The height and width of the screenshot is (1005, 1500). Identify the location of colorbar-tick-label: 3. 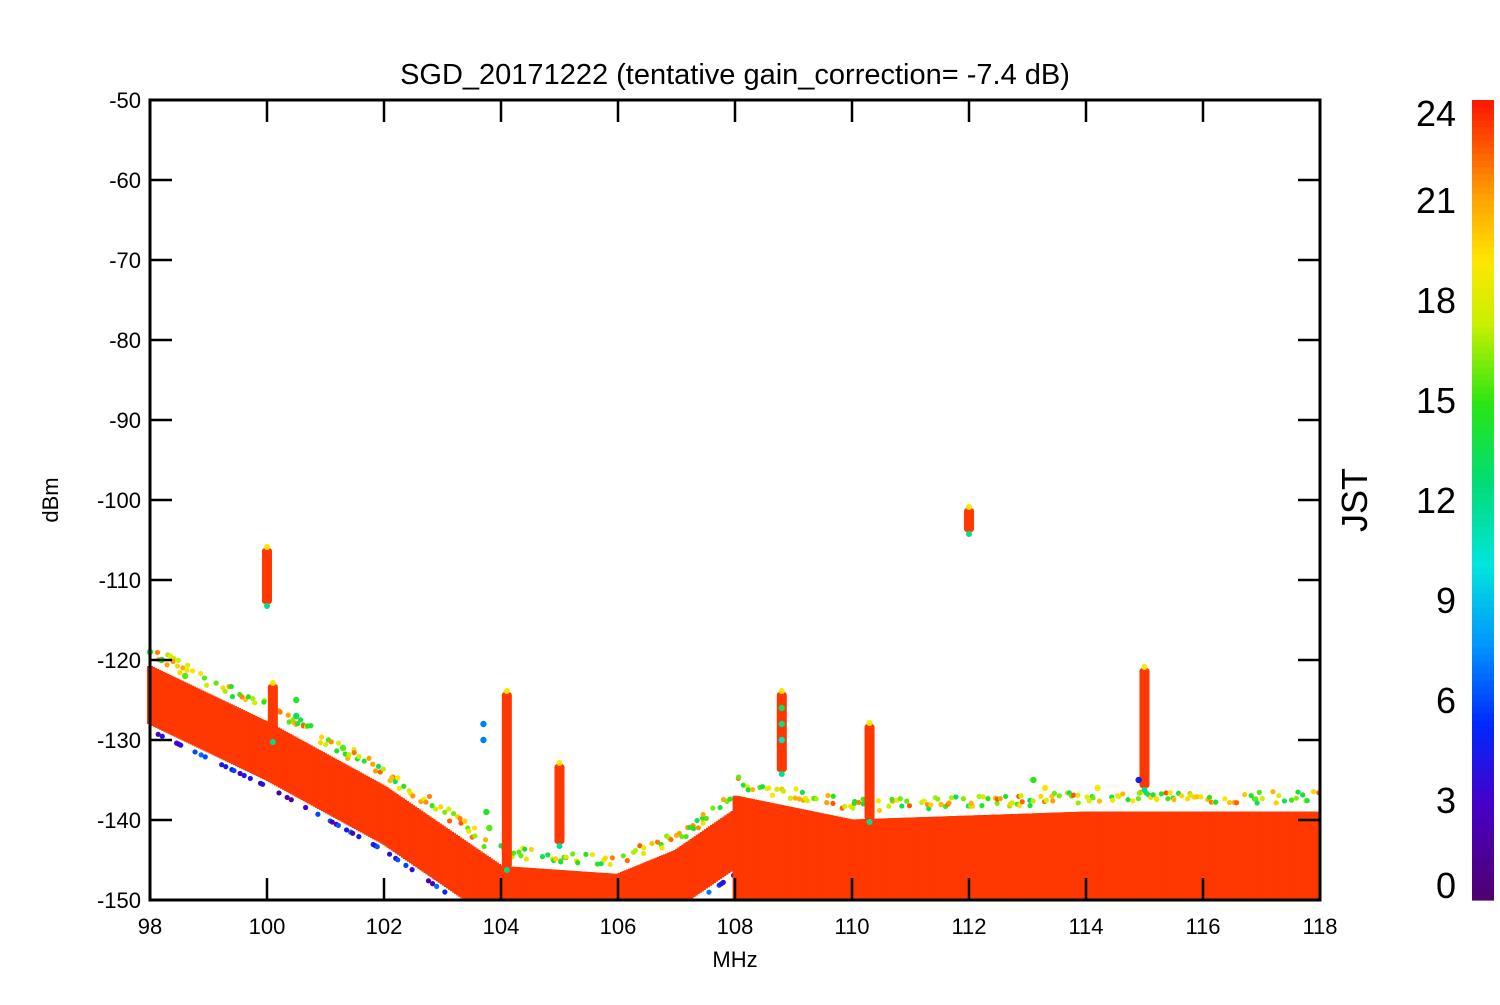
(1446, 800).